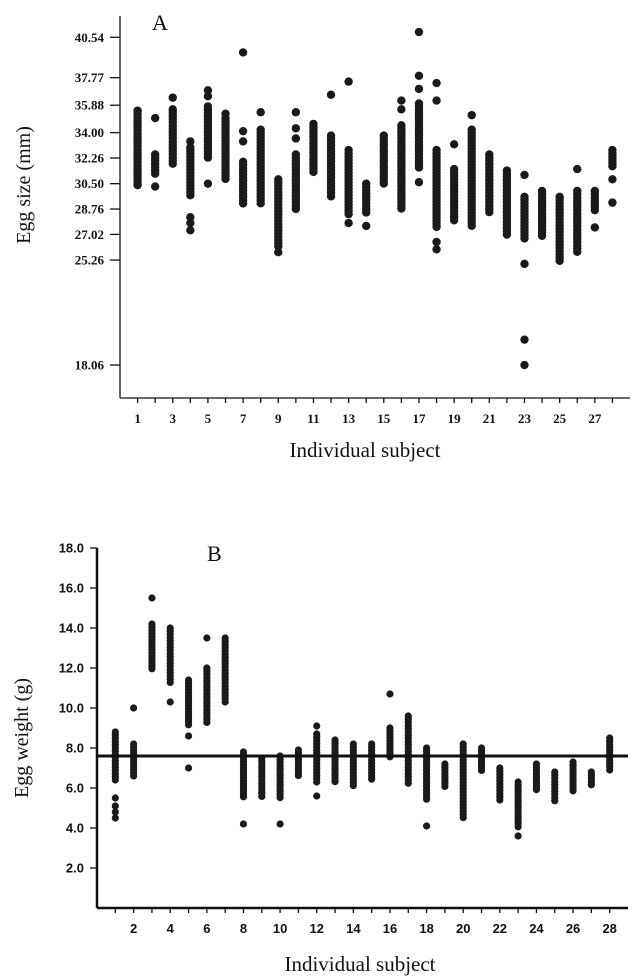  Describe the element at coordinates (609, 928) in the screenshot. I see `x-tick-label: 28` at that location.